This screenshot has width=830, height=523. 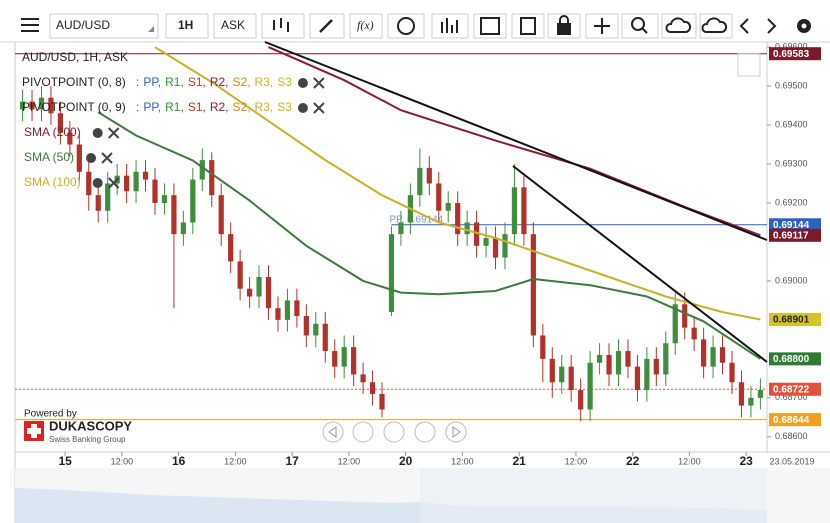 What do you see at coordinates (749, 65) in the screenshot?
I see `popout-button` at bounding box center [749, 65].